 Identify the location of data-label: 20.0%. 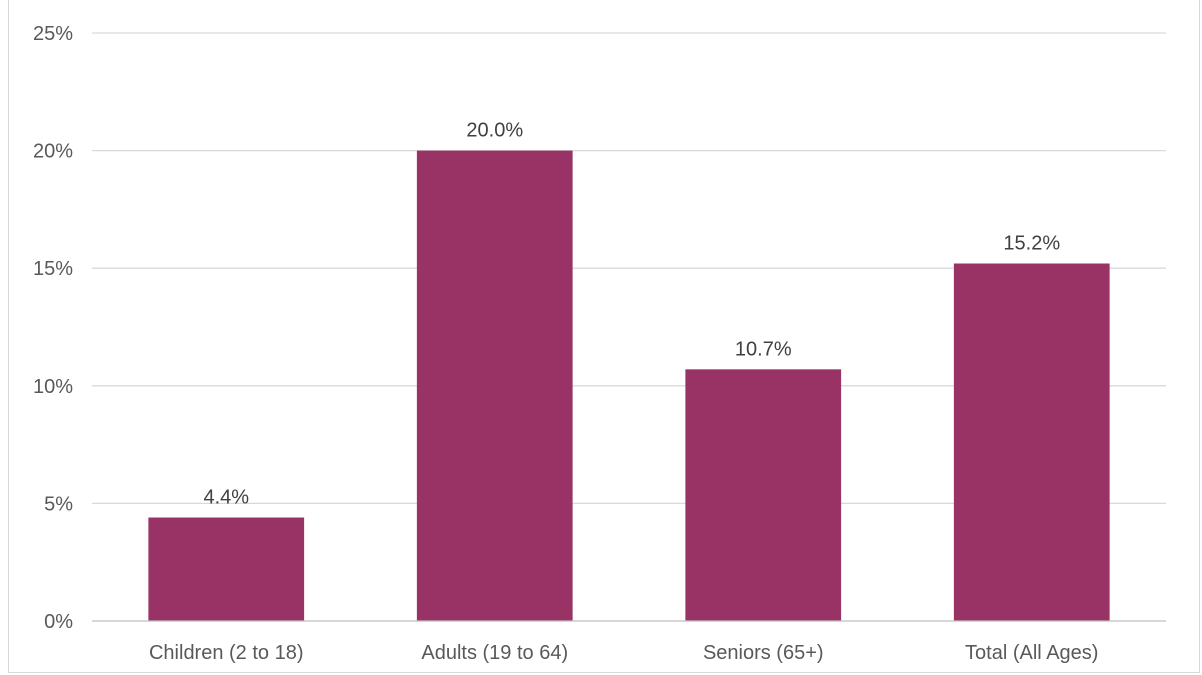
(494, 131).